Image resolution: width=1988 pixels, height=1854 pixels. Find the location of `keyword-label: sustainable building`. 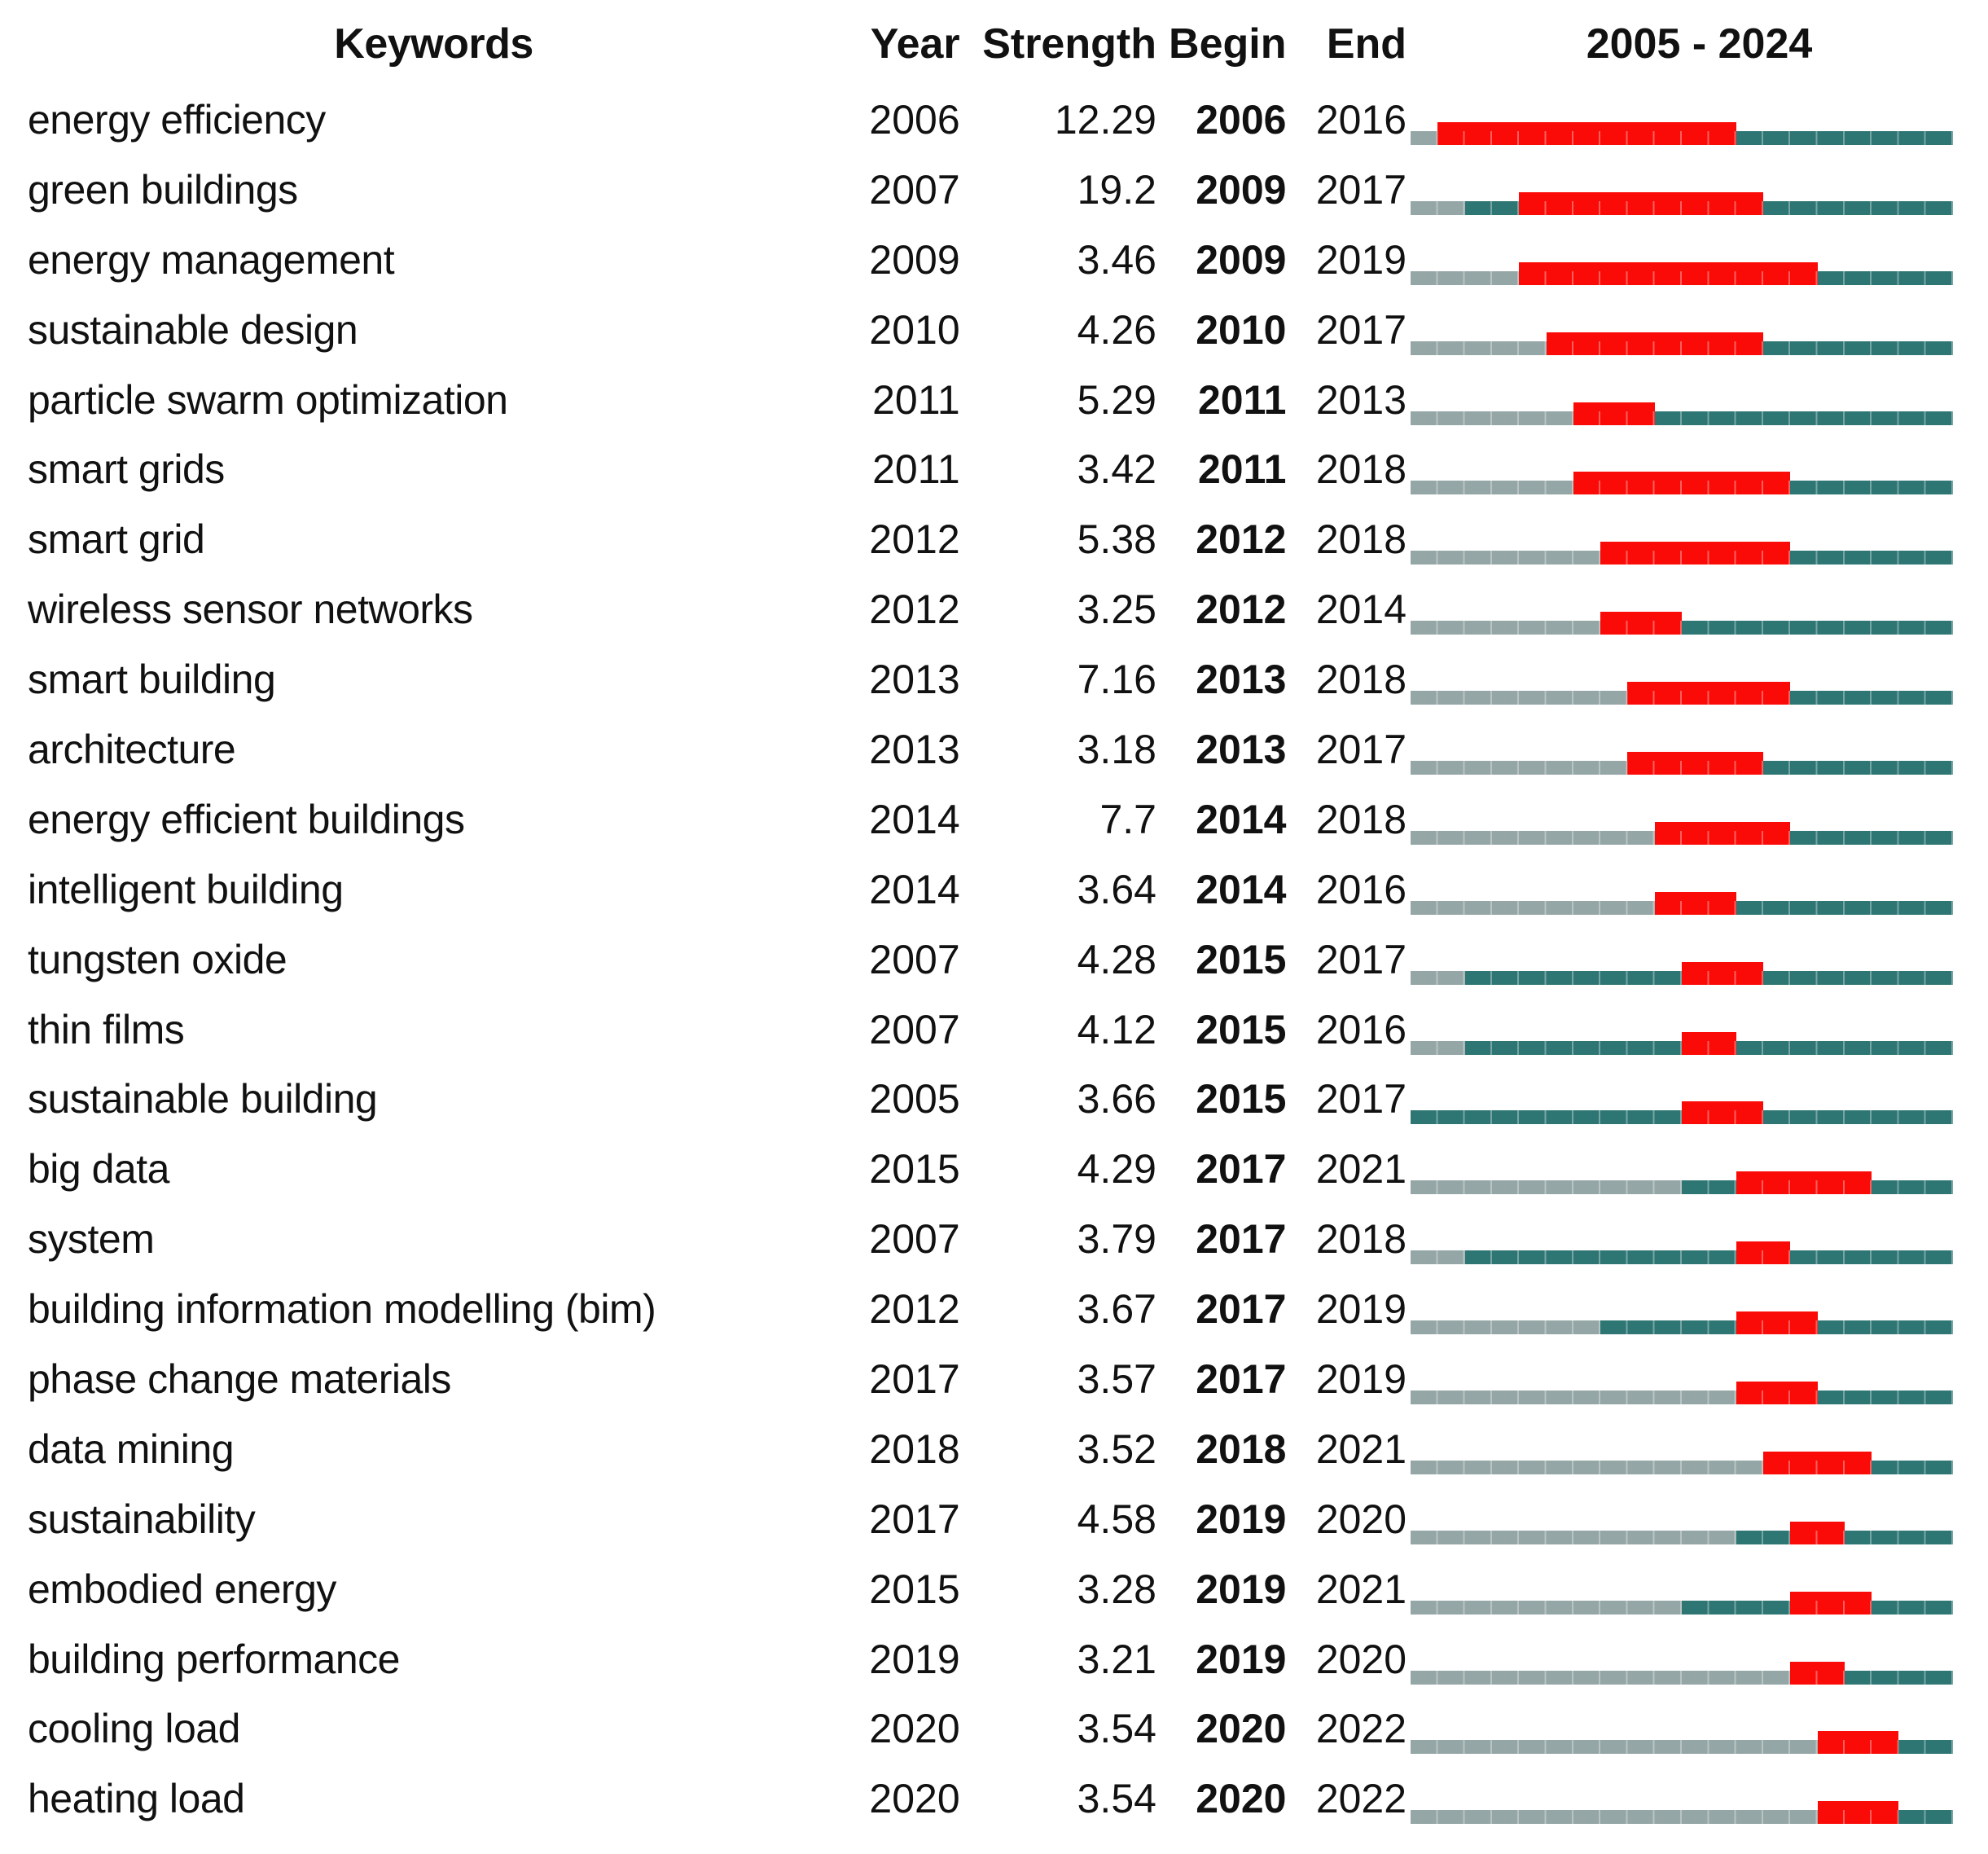

keyword-label: sustainable building is located at coordinates (203, 1099).